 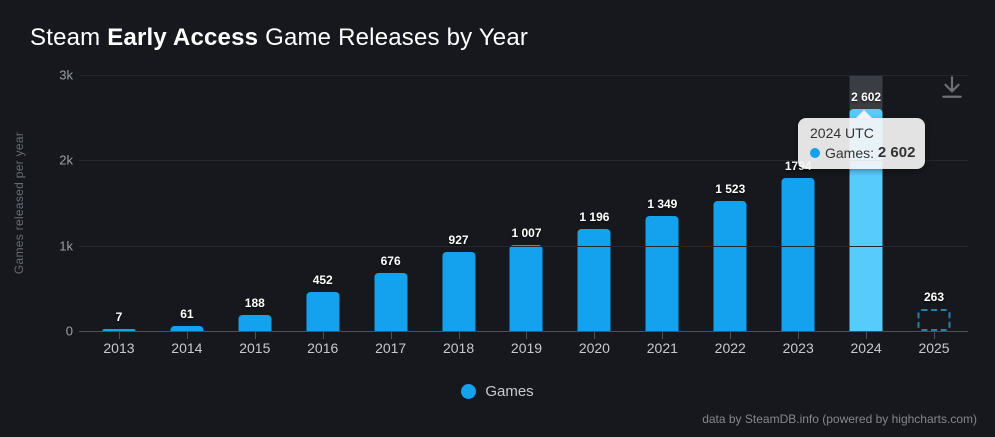 I want to click on legend-item-games: Games, so click(x=497, y=391).